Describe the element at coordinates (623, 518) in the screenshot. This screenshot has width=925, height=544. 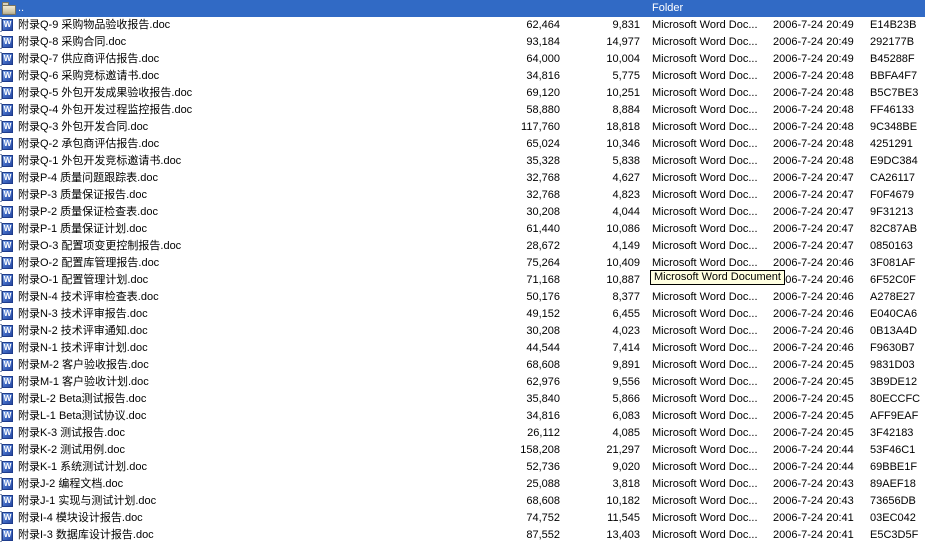
I see `file-packed-cell: 11,545` at that location.